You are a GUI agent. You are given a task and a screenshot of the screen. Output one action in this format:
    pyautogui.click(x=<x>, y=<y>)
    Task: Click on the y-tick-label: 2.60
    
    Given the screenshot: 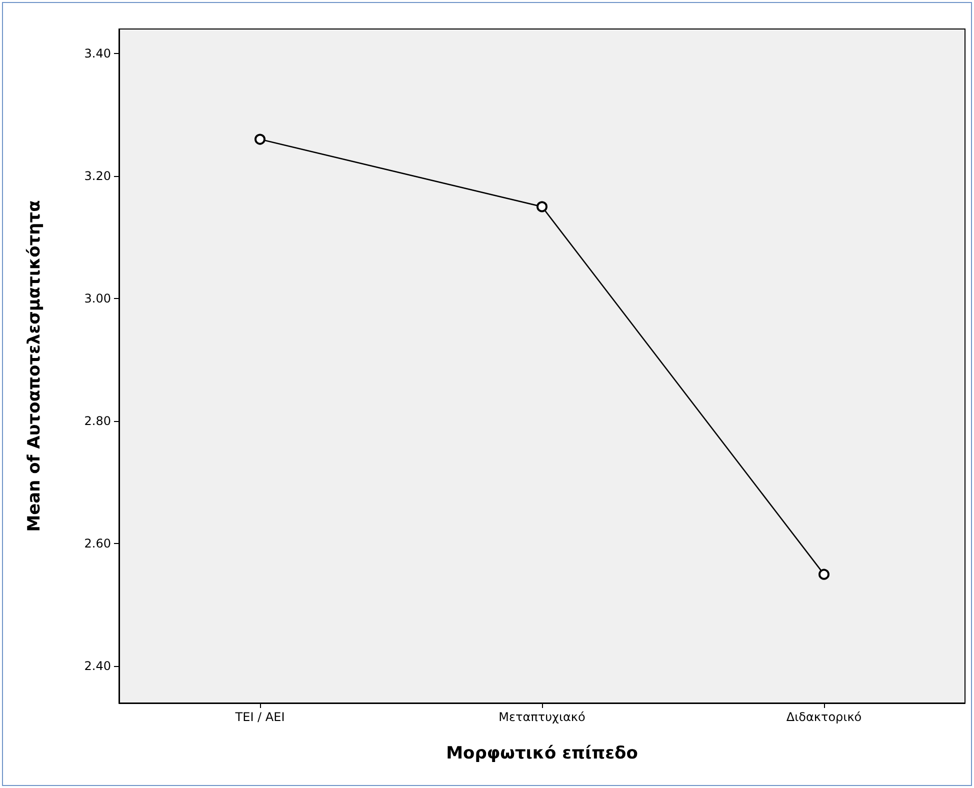 What is the action you would take?
    pyautogui.click(x=97, y=543)
    